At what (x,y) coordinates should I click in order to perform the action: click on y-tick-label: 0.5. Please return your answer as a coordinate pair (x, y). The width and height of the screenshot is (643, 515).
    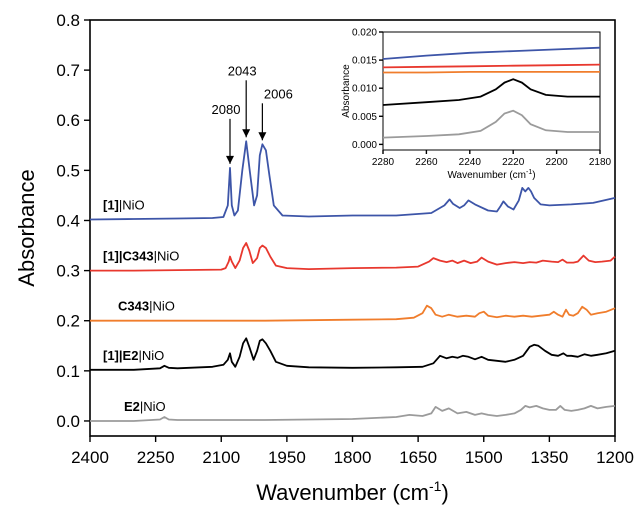
    Looking at the image, I should click on (68, 170).